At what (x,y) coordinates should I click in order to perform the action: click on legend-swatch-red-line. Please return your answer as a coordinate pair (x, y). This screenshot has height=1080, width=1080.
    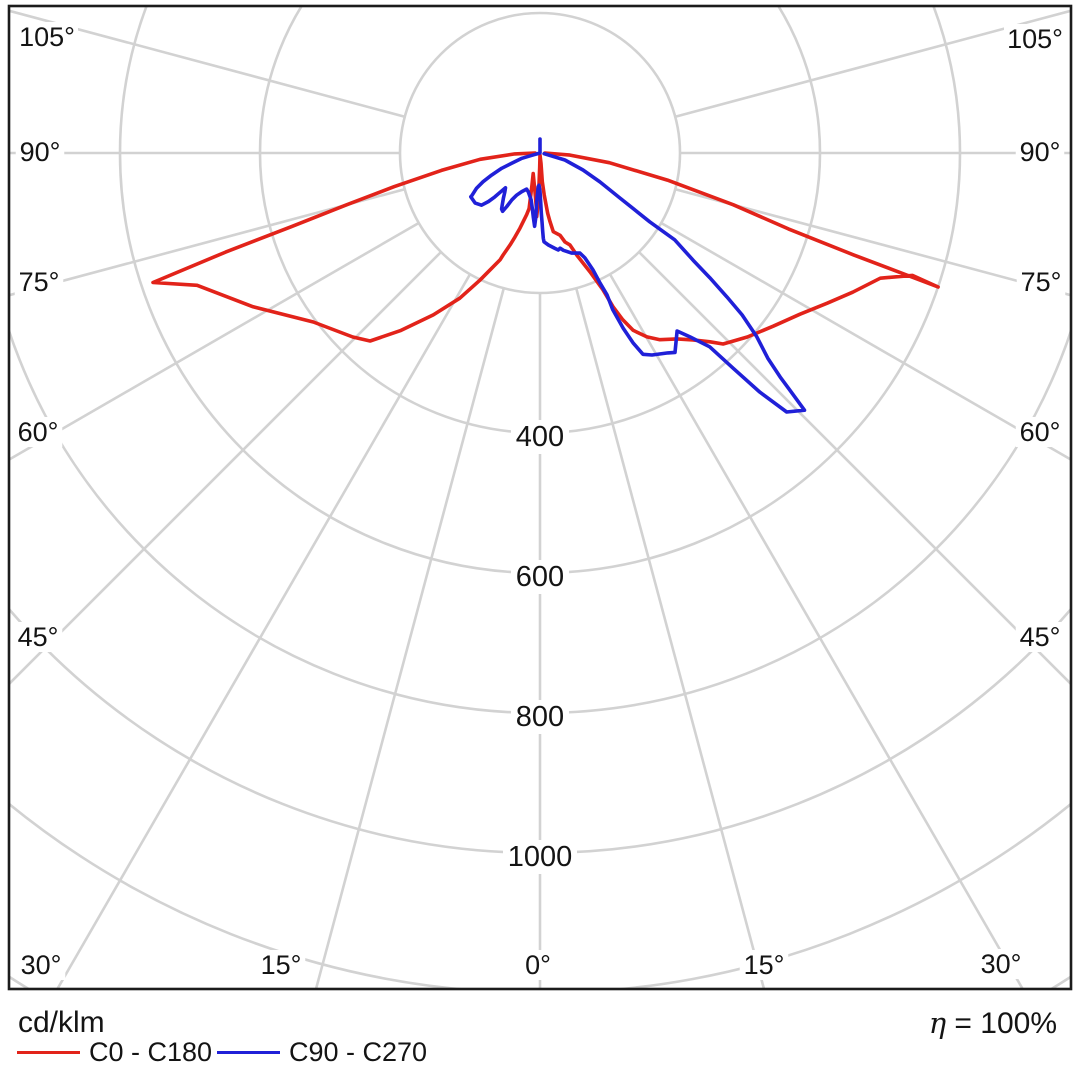
    Looking at the image, I should click on (48, 1052).